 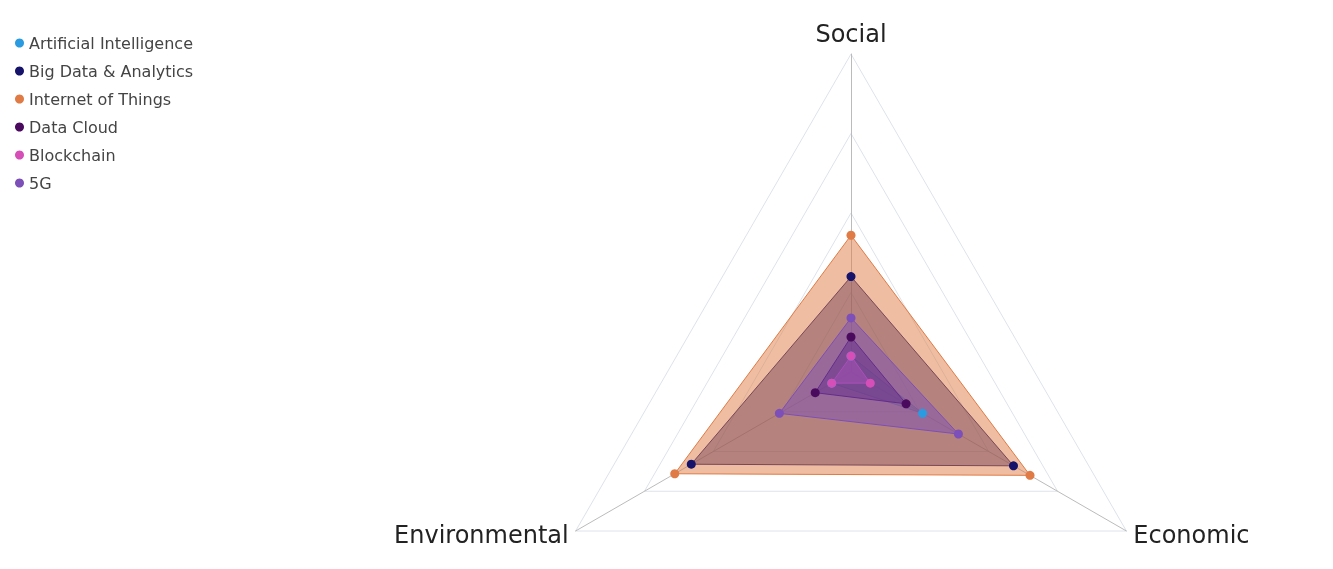 What do you see at coordinates (72, 155) in the screenshot?
I see `legend-label: Blockchain` at bounding box center [72, 155].